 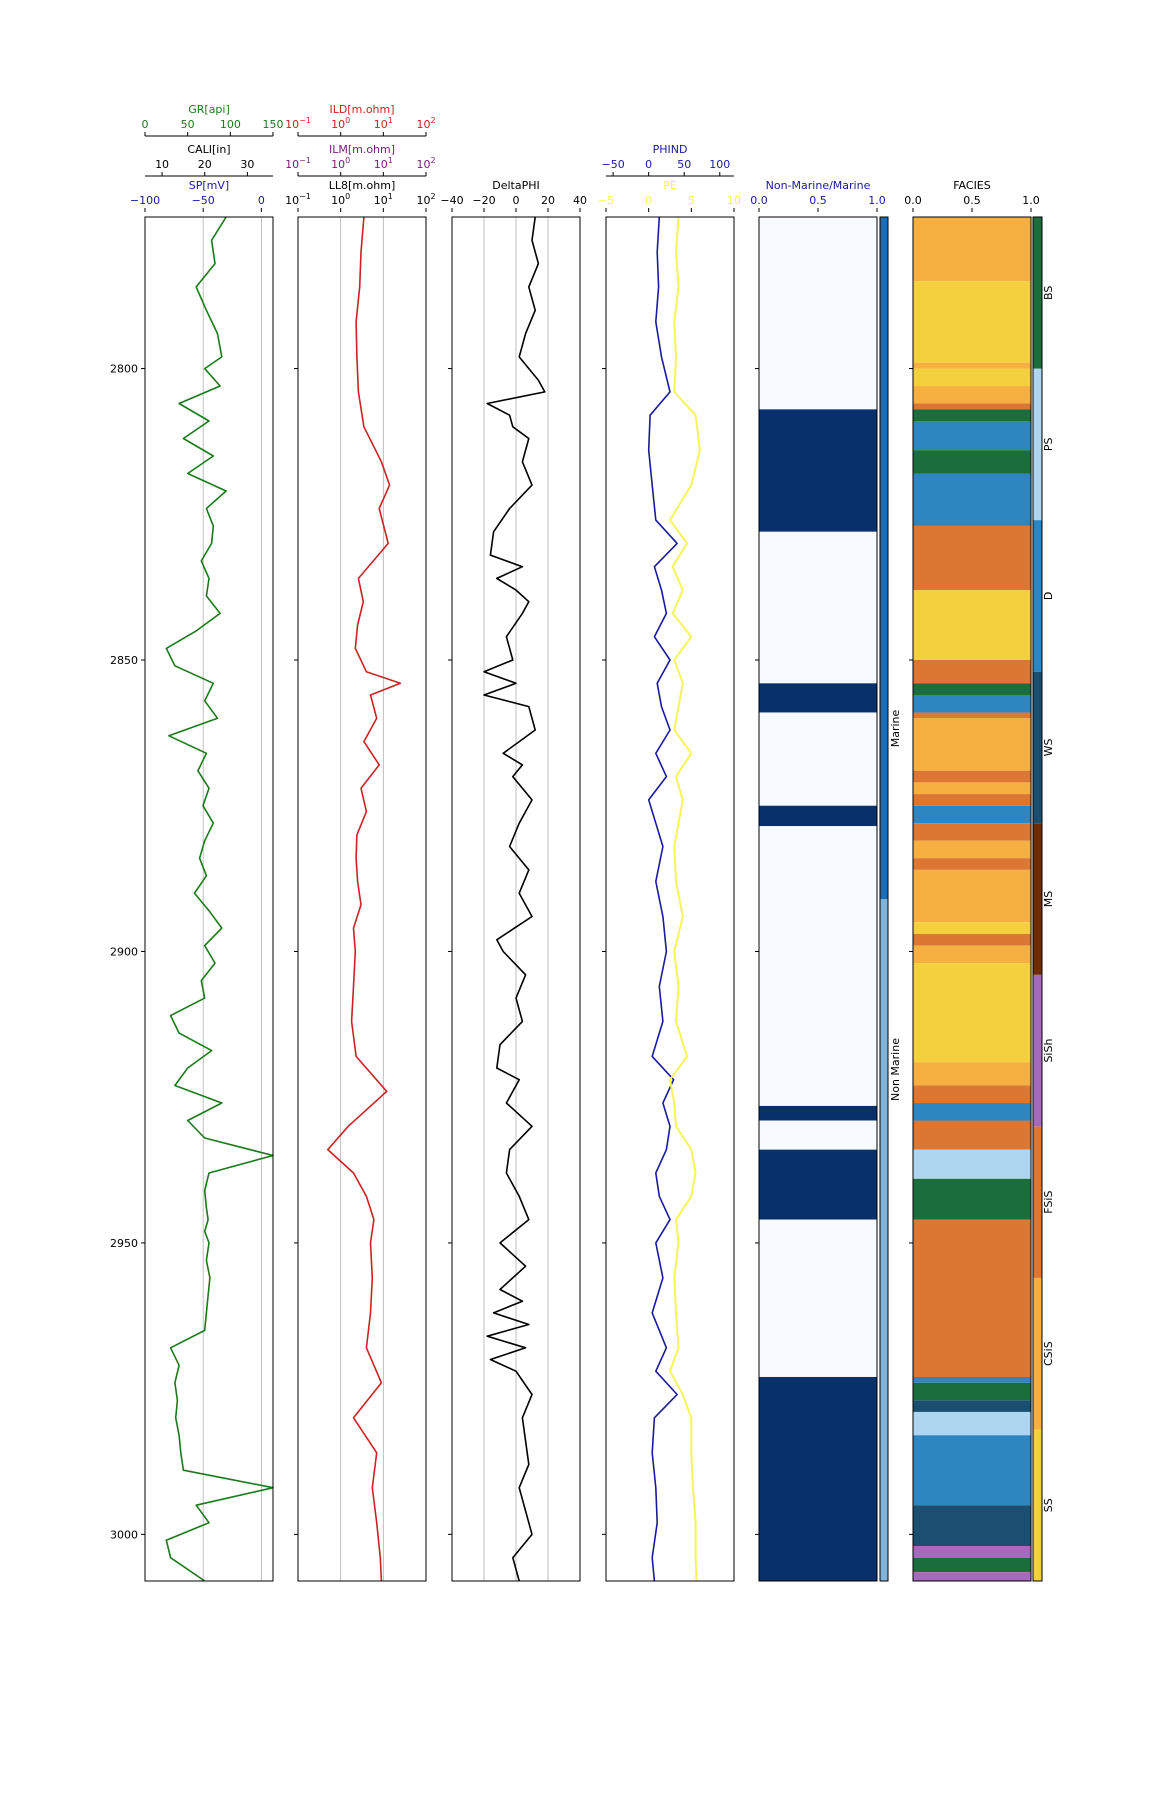 What do you see at coordinates (895, 1069) in the screenshot?
I see `colorbar-label: Non Marine` at bounding box center [895, 1069].